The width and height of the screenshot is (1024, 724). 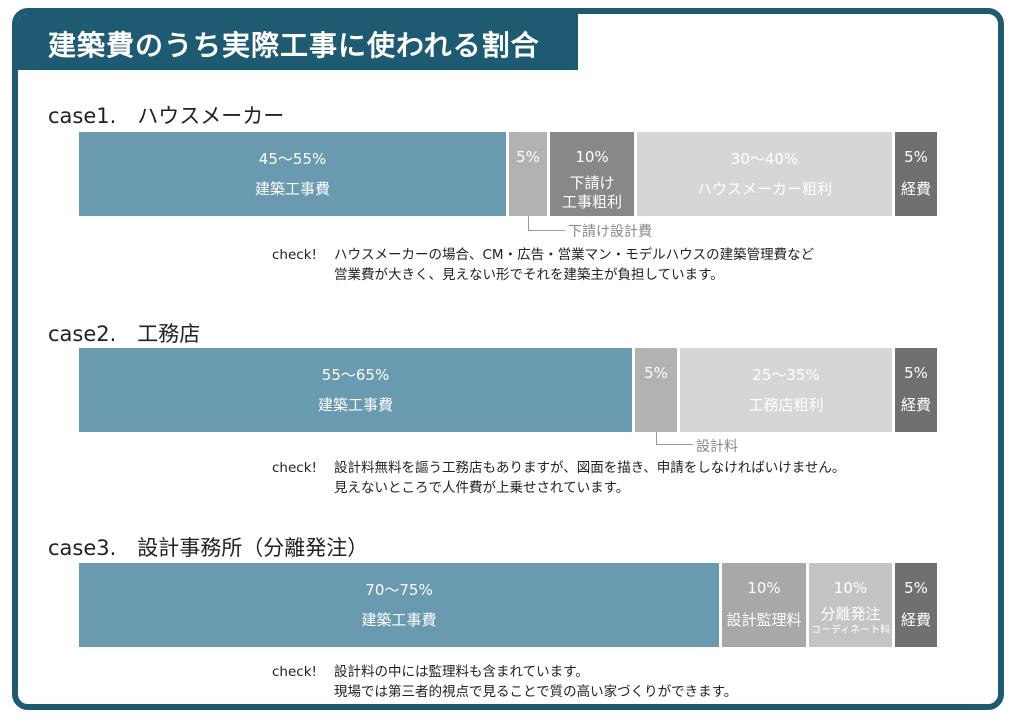 I want to click on case2-callout-text: 設計料, so click(x=717, y=447).